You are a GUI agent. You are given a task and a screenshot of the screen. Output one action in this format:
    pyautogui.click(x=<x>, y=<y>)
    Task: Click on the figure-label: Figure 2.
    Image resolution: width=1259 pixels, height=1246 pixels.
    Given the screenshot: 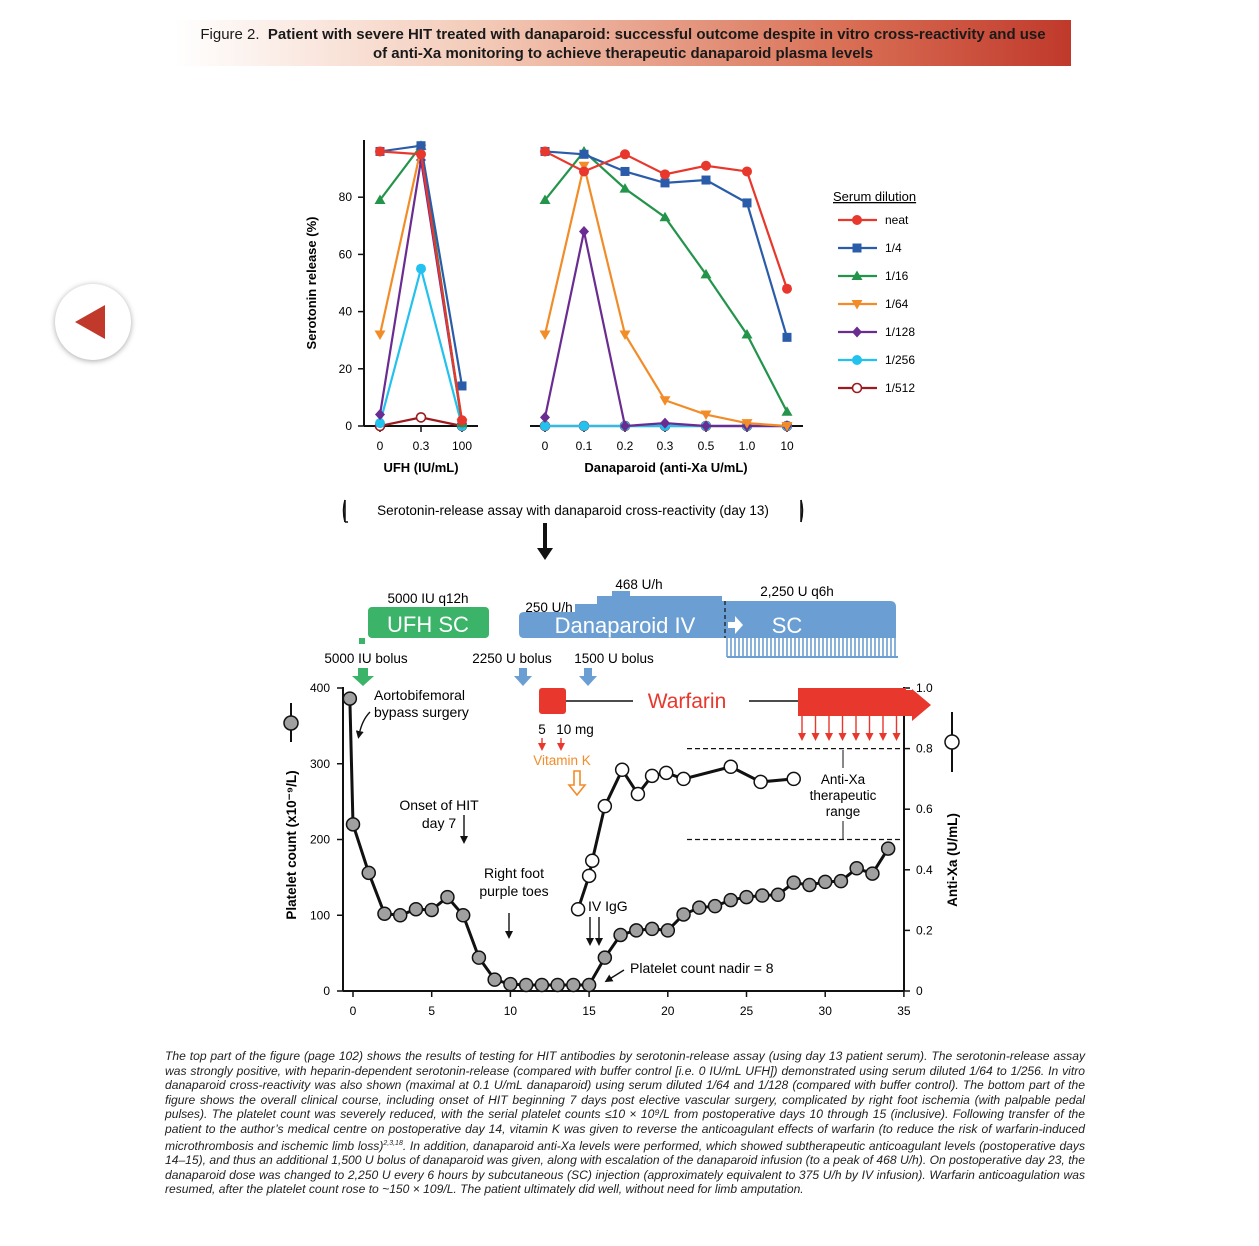 What is the action you would take?
    pyautogui.click(x=230, y=34)
    